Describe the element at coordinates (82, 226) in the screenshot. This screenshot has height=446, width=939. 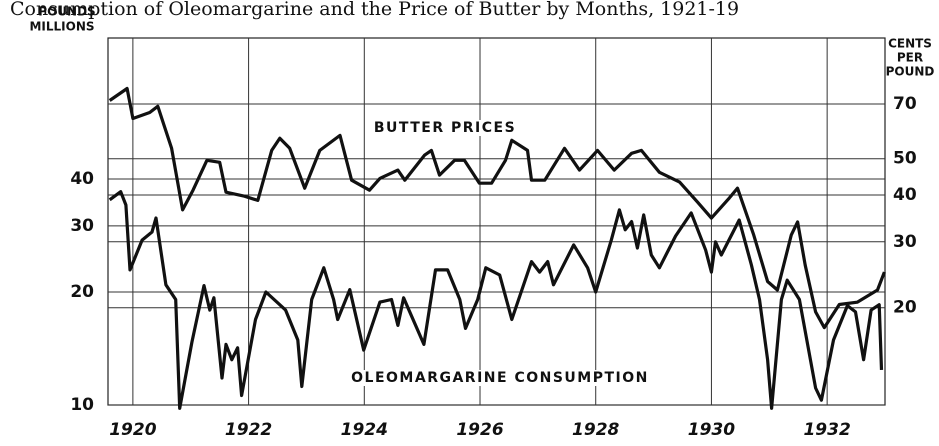
I see `y-tick-label: 30` at that location.